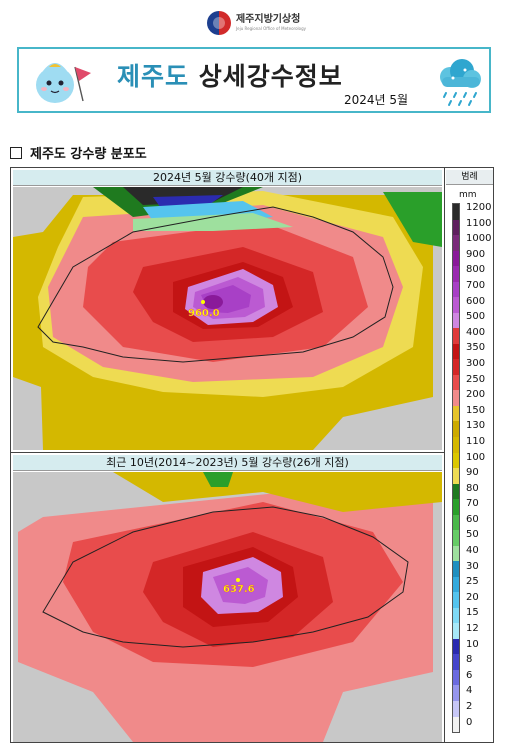 This screenshot has width=513, height=751. Describe the element at coordinates (472, 504) in the screenshot. I see `legend-level-label: 70` at that location.